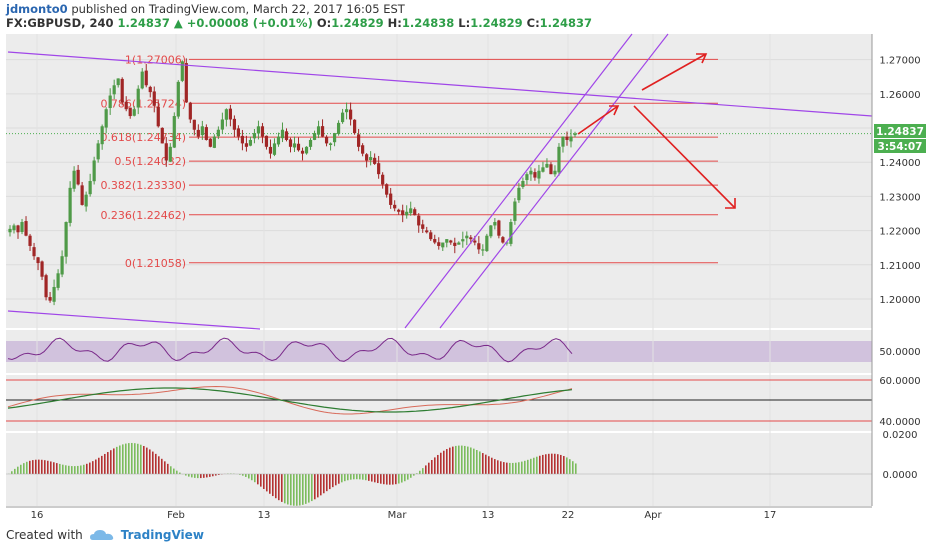  What do you see at coordinates (900, 435) in the screenshot?
I see `macd-axis-label-top: 0.0200` at bounding box center [900, 435].